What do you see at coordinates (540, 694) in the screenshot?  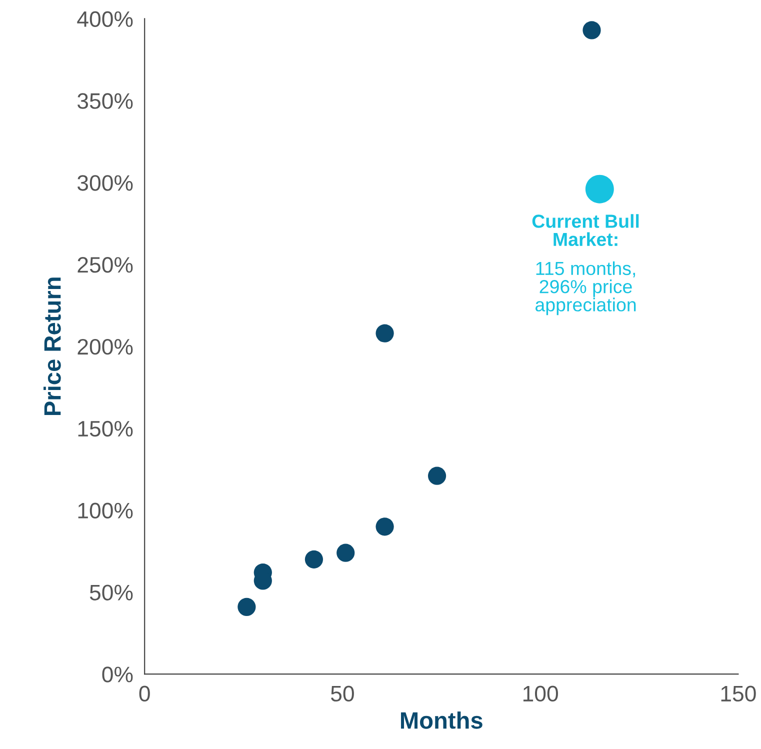 I see `x-tick-label: 100` at bounding box center [540, 694].